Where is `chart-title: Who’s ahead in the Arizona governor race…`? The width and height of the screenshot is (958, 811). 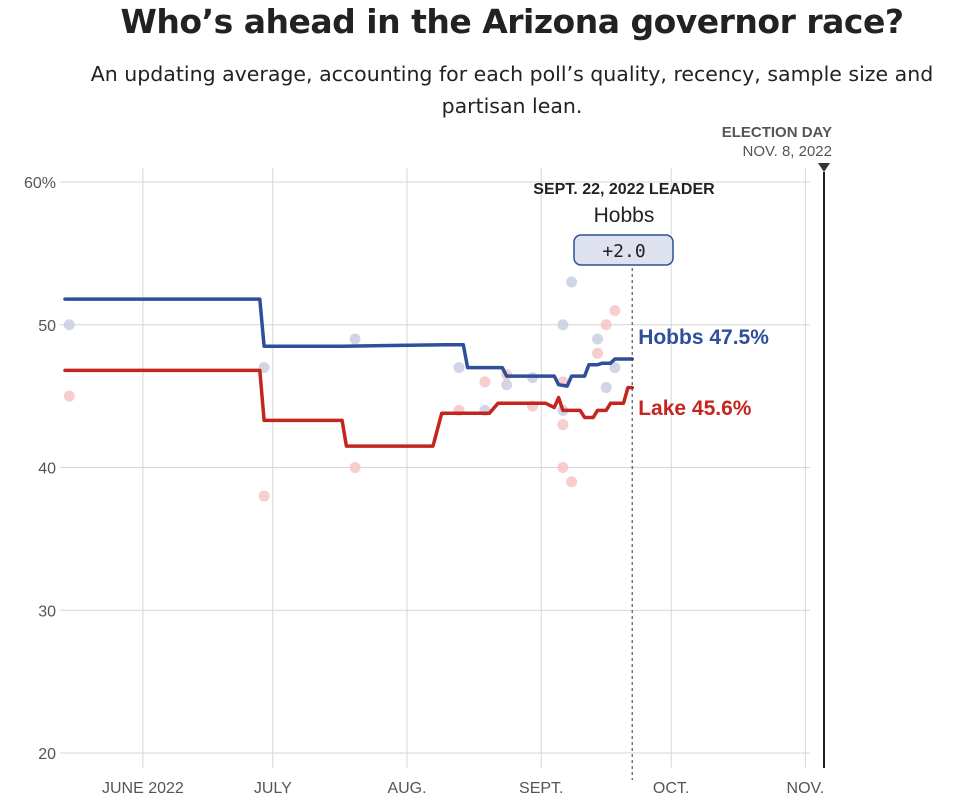 chart-title: Who’s ahead in the Arizona governor race… is located at coordinates (512, 21).